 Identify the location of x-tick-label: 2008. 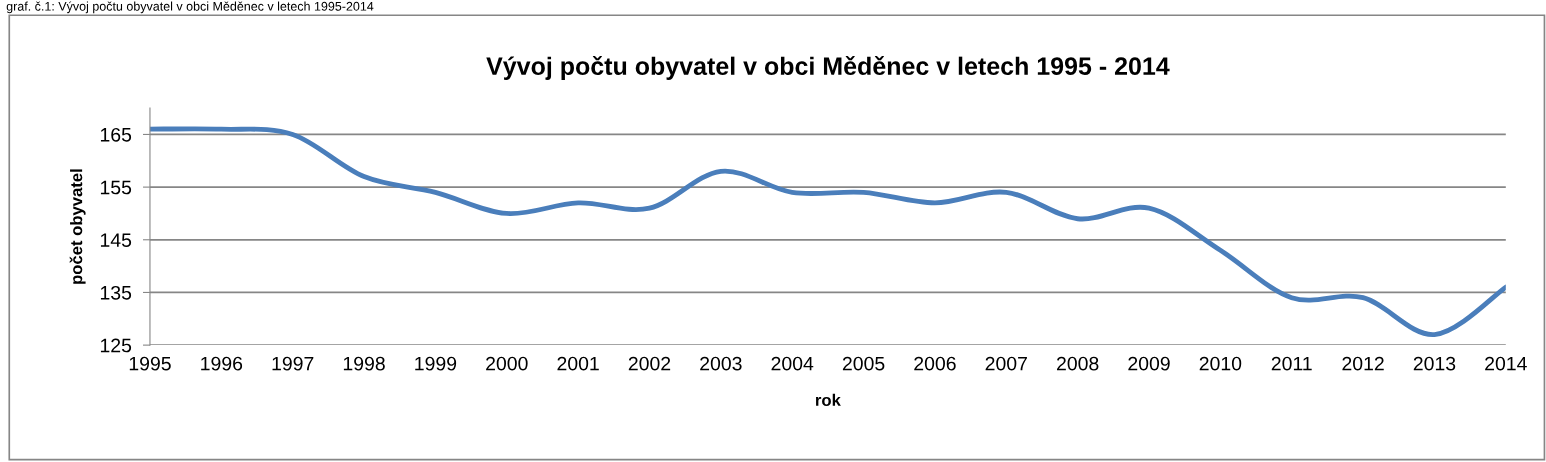
(1078, 363).